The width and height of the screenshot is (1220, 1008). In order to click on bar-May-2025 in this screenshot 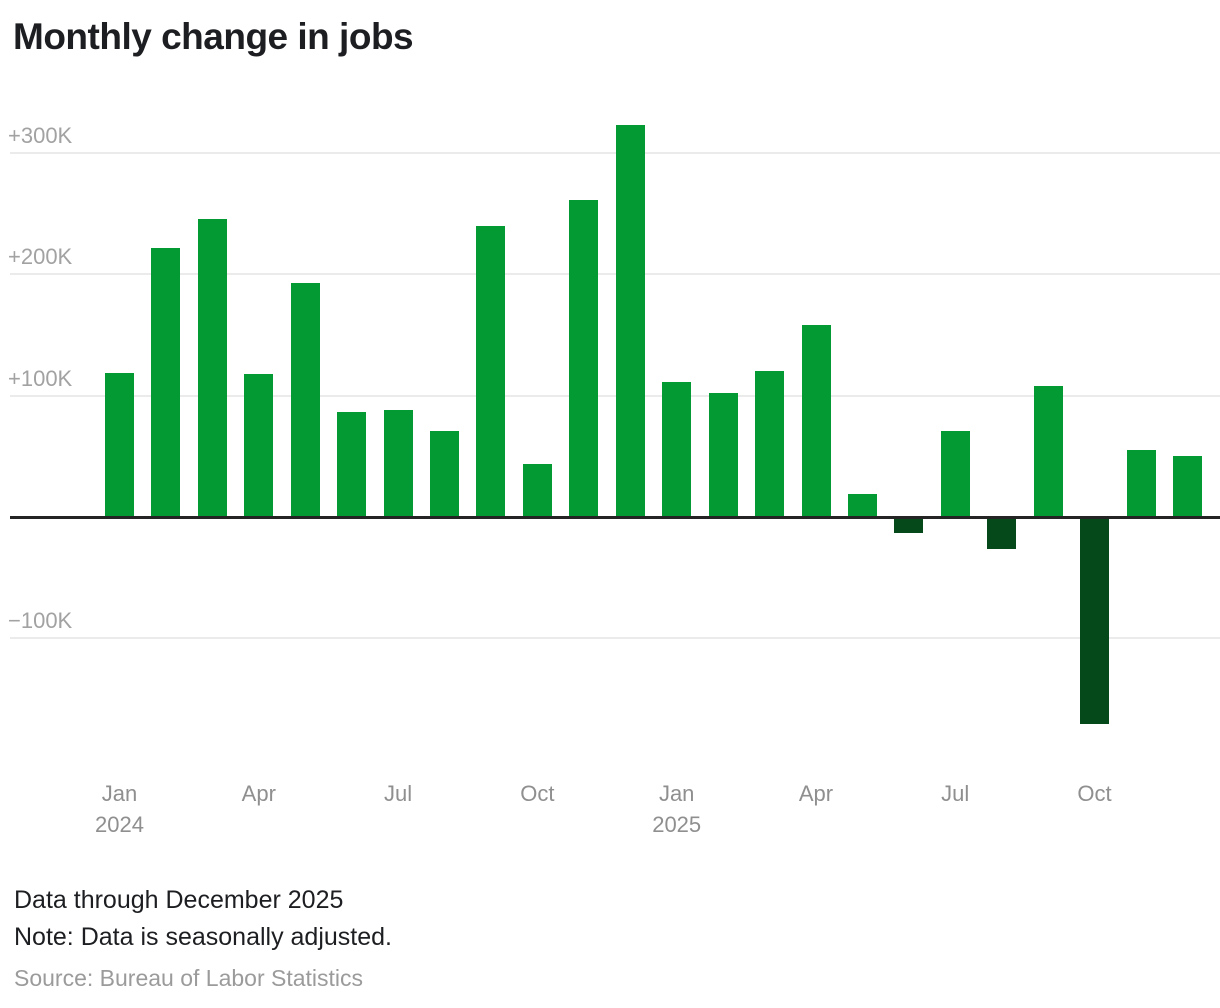, I will do `click(862, 505)`.